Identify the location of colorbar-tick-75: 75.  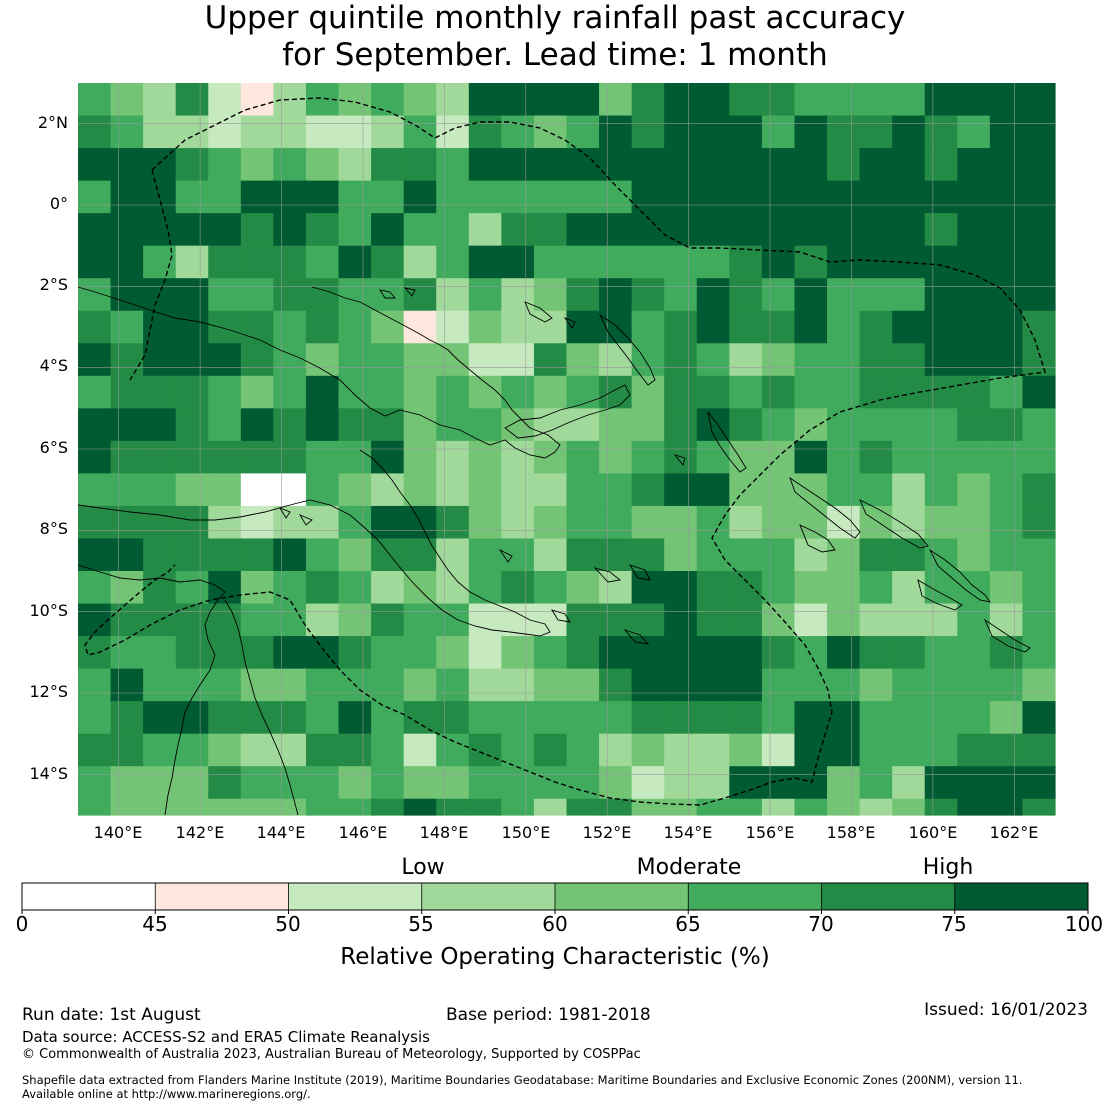
(954, 924).